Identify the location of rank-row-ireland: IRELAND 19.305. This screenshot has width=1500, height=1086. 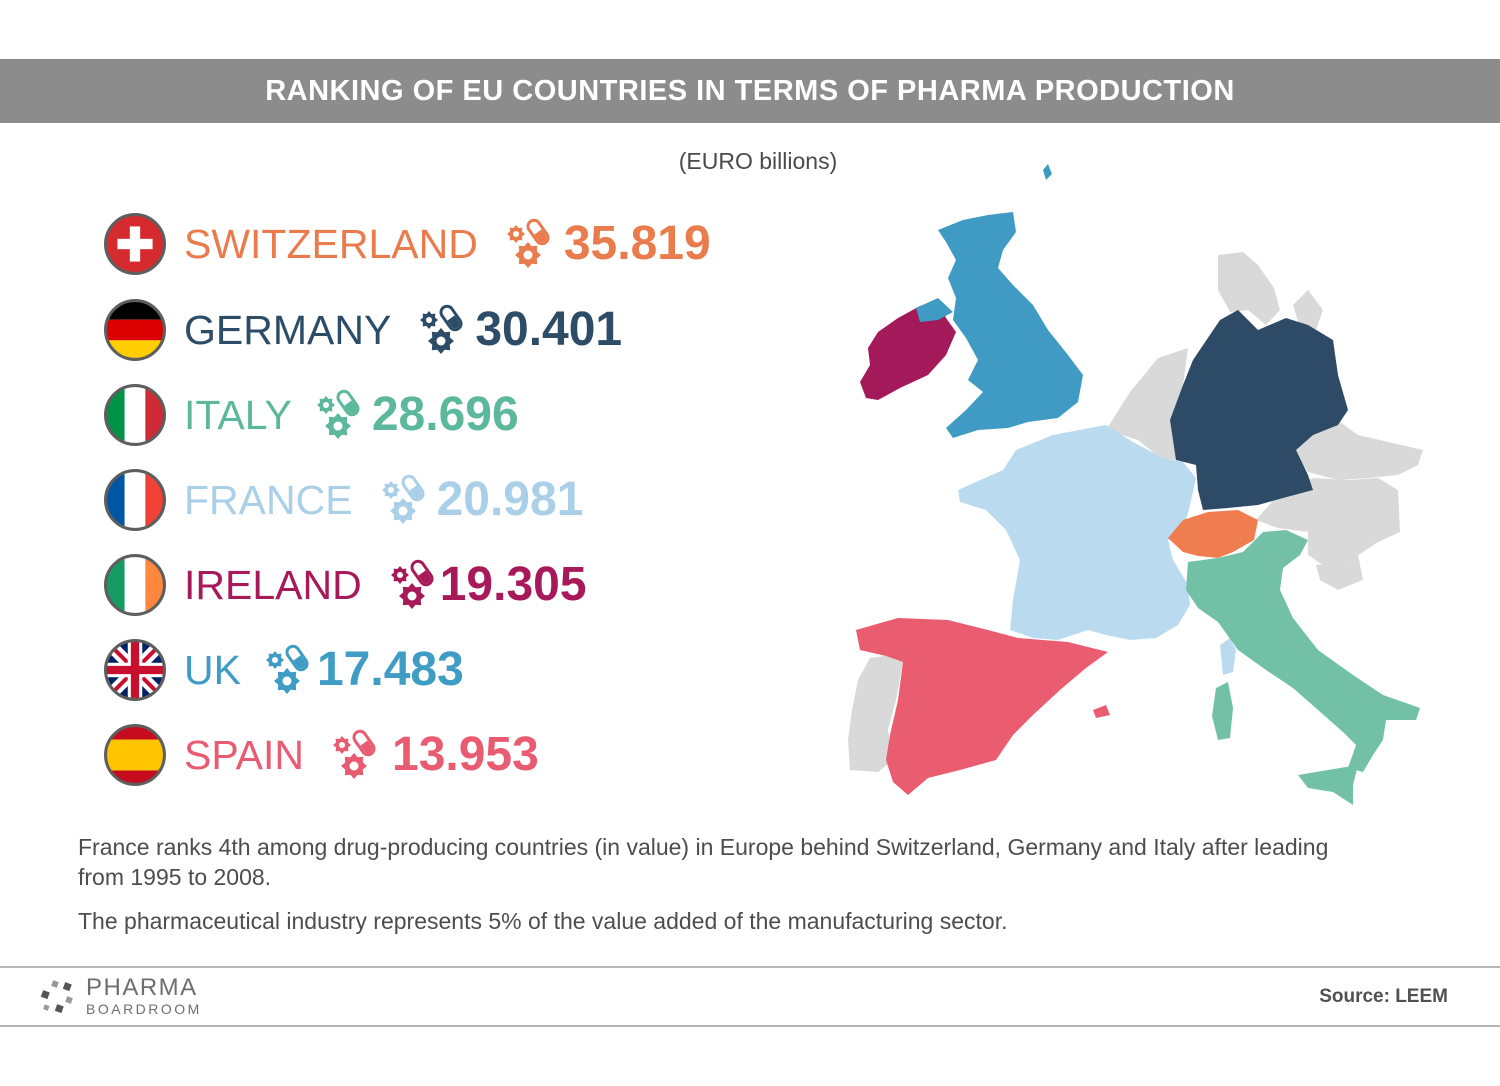
(345, 585).